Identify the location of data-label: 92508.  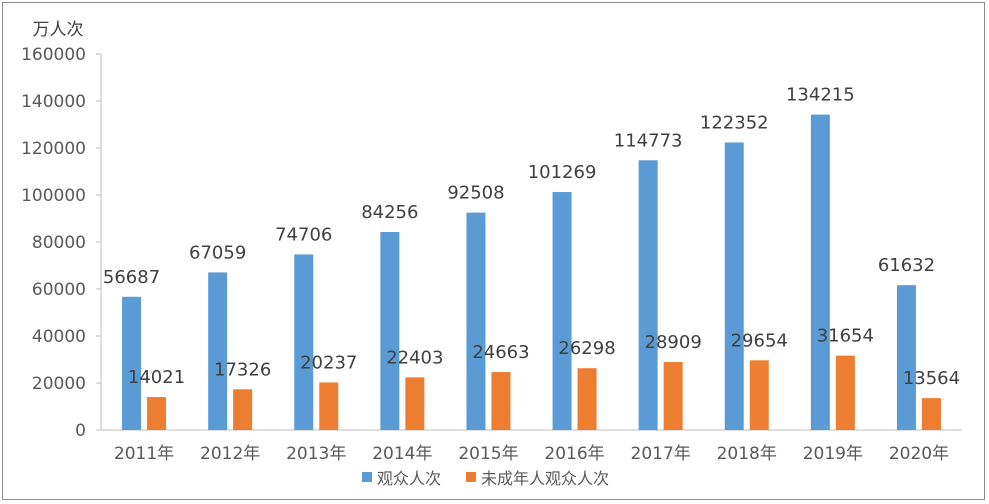
(475, 193).